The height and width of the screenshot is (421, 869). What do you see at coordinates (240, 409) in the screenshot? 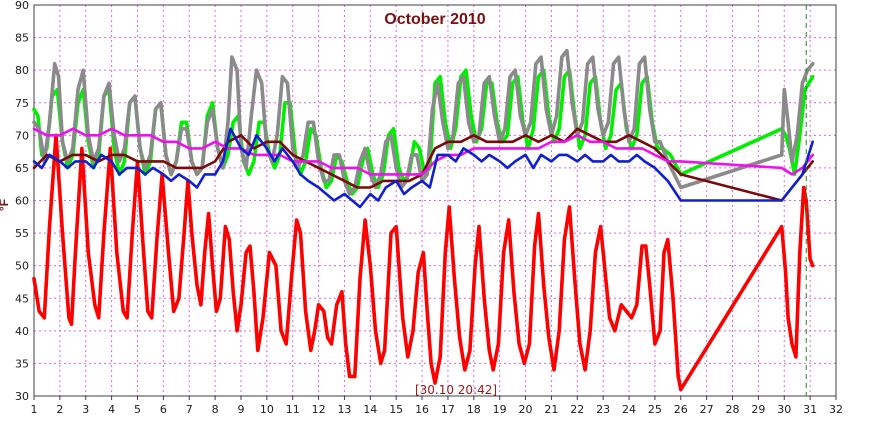
I see `x-tick-label: 9` at bounding box center [240, 409].